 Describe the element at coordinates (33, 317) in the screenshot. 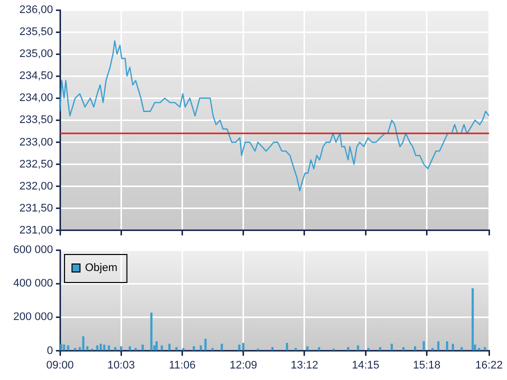

I see `y-tick-label: 200 000` at that location.